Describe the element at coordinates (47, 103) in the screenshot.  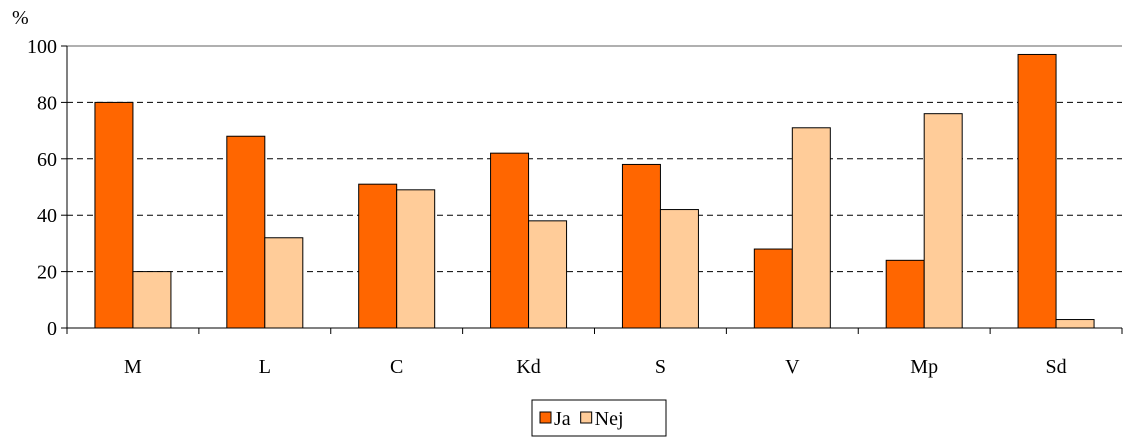
I see `y-tick-label: 80` at that location.